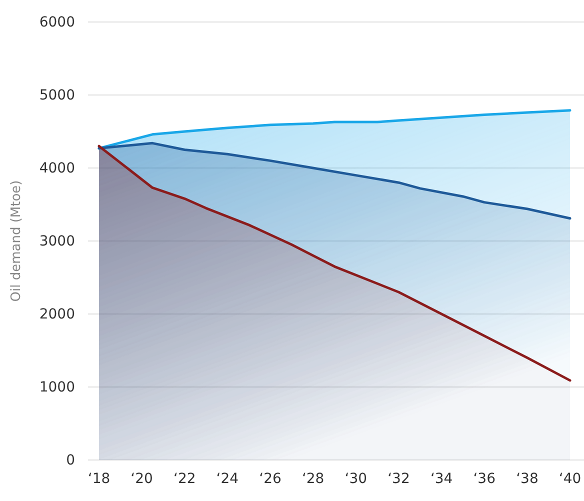 The image size is (584, 501). Describe the element at coordinates (227, 478) in the screenshot. I see `x-tick-label: ‘24` at that location.